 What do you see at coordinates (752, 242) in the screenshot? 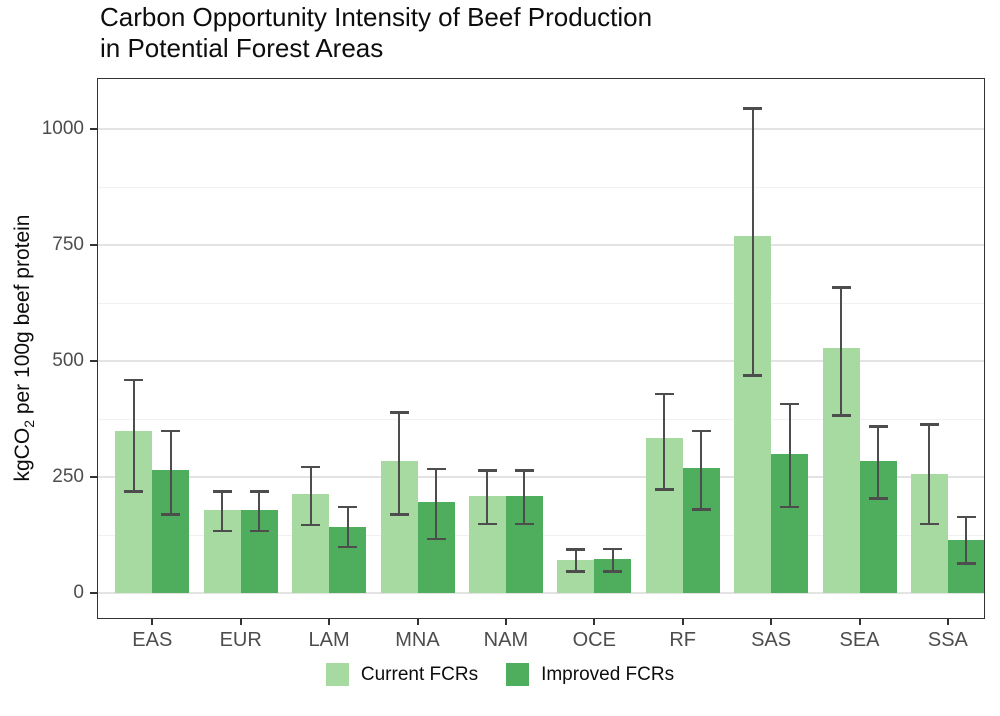
I see `error-bar-SAS-current` at bounding box center [752, 242].